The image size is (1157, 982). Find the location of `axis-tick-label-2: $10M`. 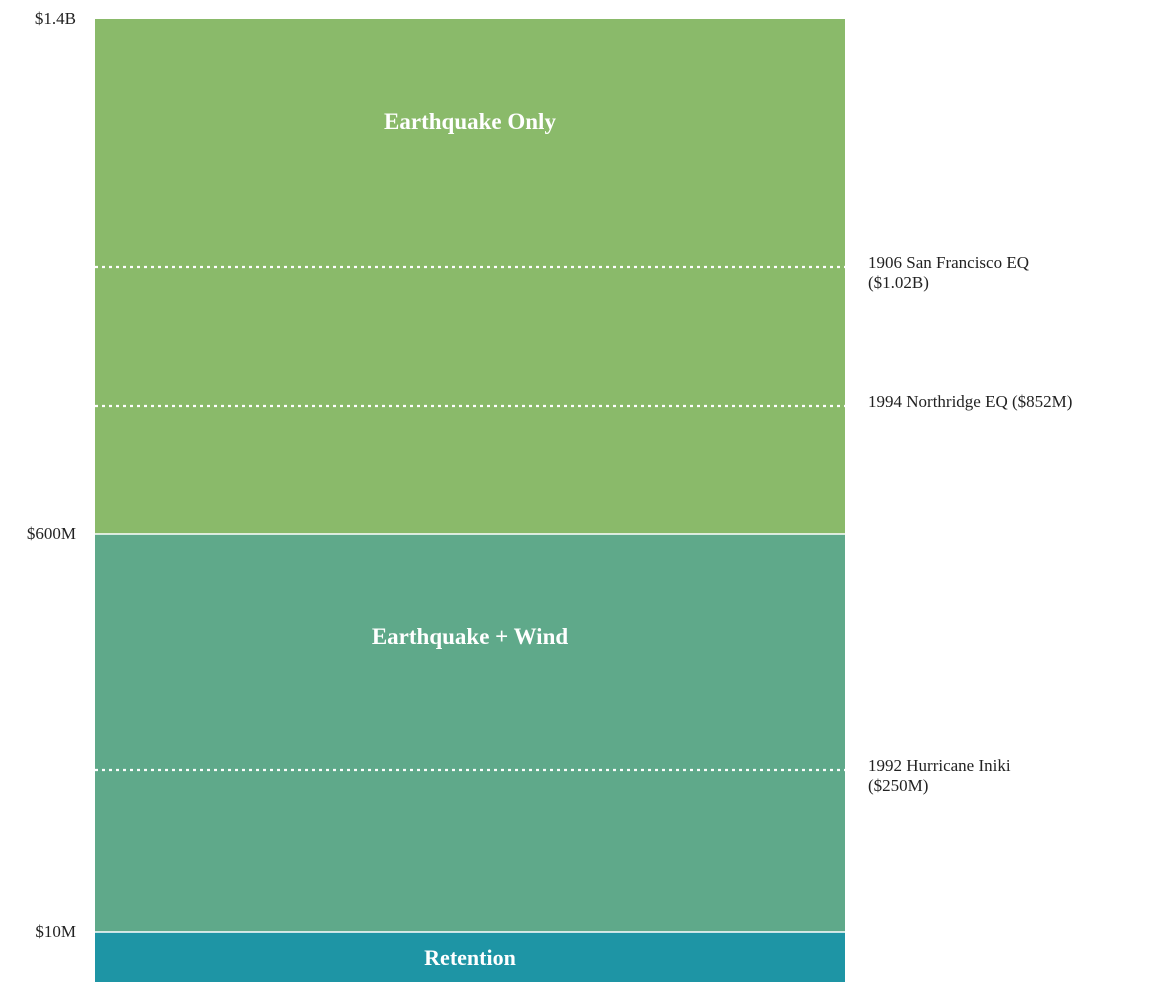

axis-tick-label-2: $10M is located at coordinates (55, 931).